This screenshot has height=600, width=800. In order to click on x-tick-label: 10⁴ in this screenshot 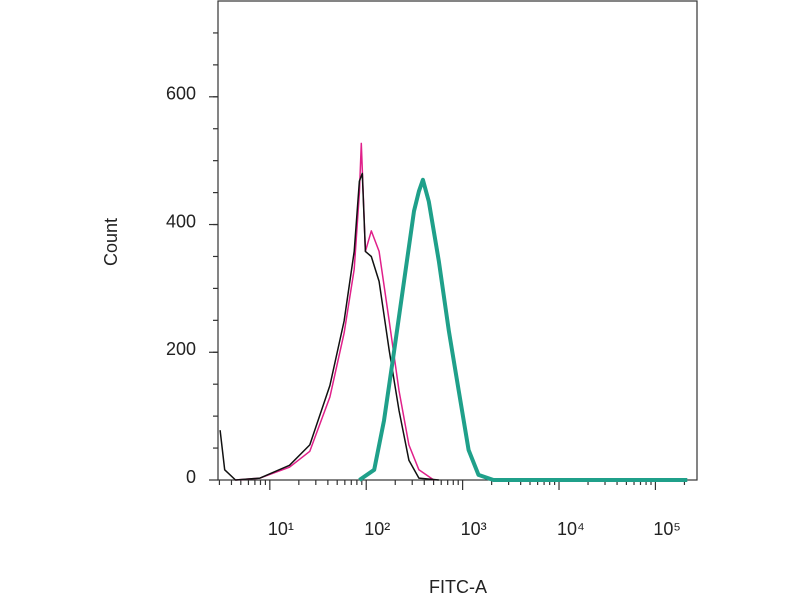, I will do `click(571, 529)`.